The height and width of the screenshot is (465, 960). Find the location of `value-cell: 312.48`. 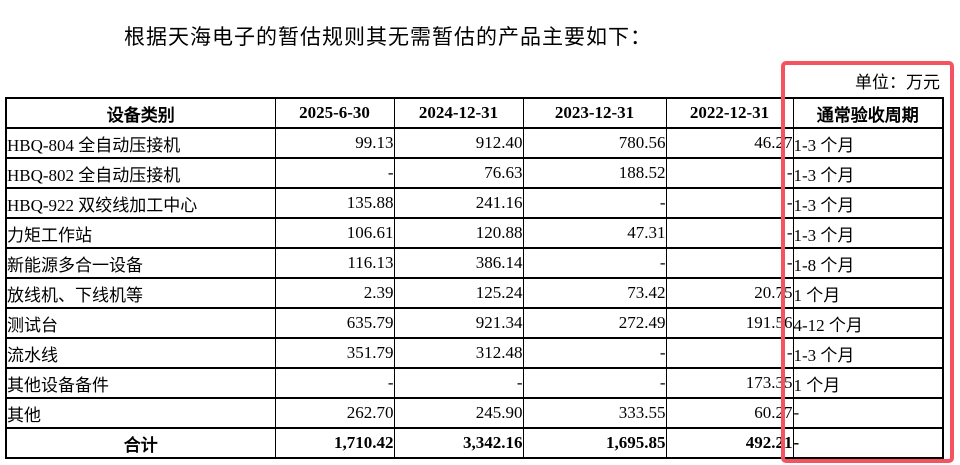

value-cell: 312.48 is located at coordinates (458, 353).